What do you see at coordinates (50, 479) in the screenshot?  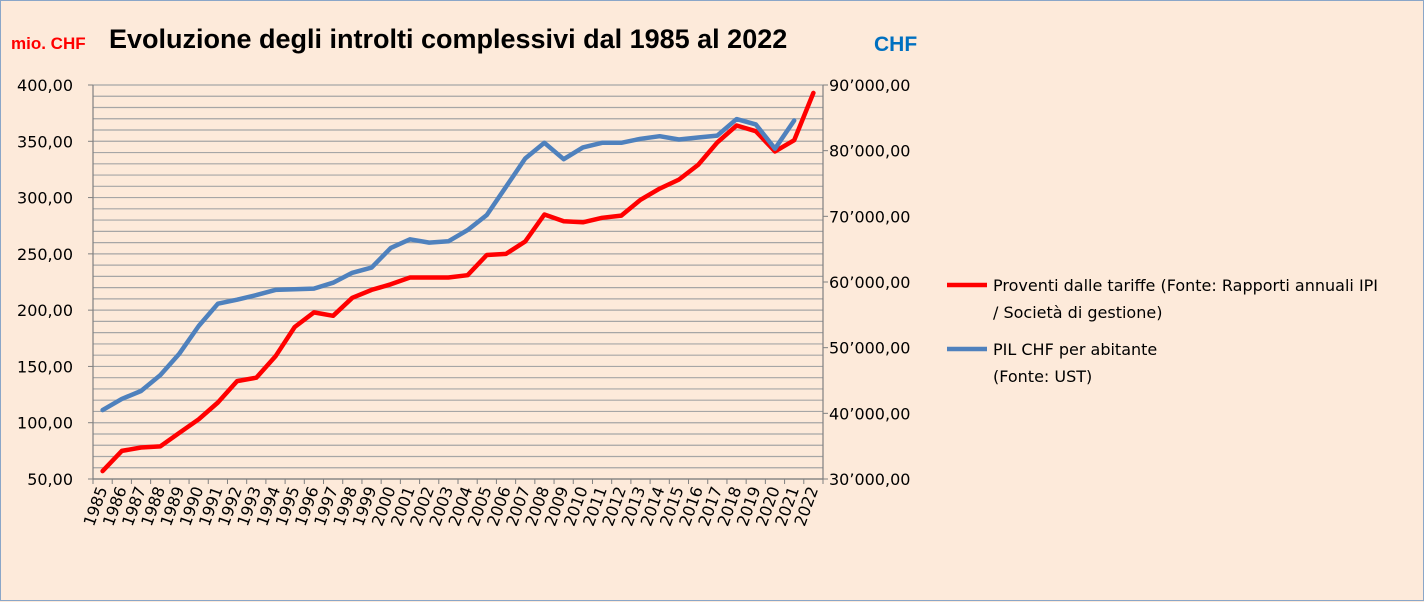 I see `left-y-tick-label: 50,00` at bounding box center [50, 479].